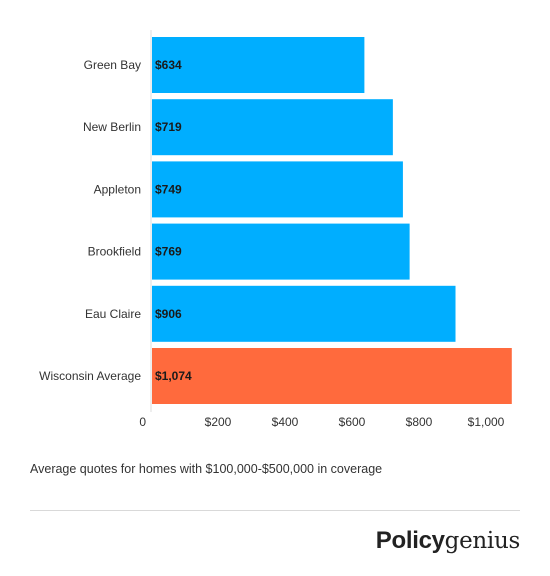 Image resolution: width=550 pixels, height=576 pixels. I want to click on data-label: $719, so click(168, 127).